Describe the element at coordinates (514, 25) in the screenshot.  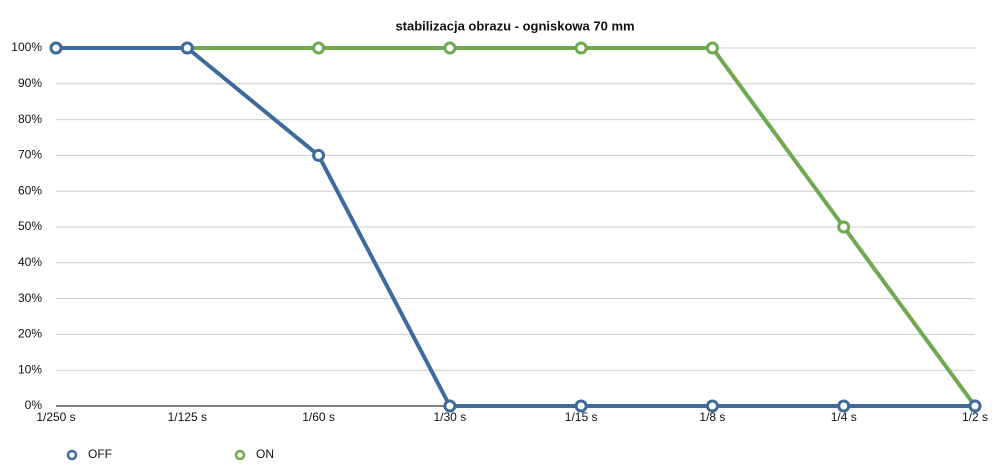
I see `chart-title: stabilizacja obrazu - ogniskowa 70 mm` at that location.